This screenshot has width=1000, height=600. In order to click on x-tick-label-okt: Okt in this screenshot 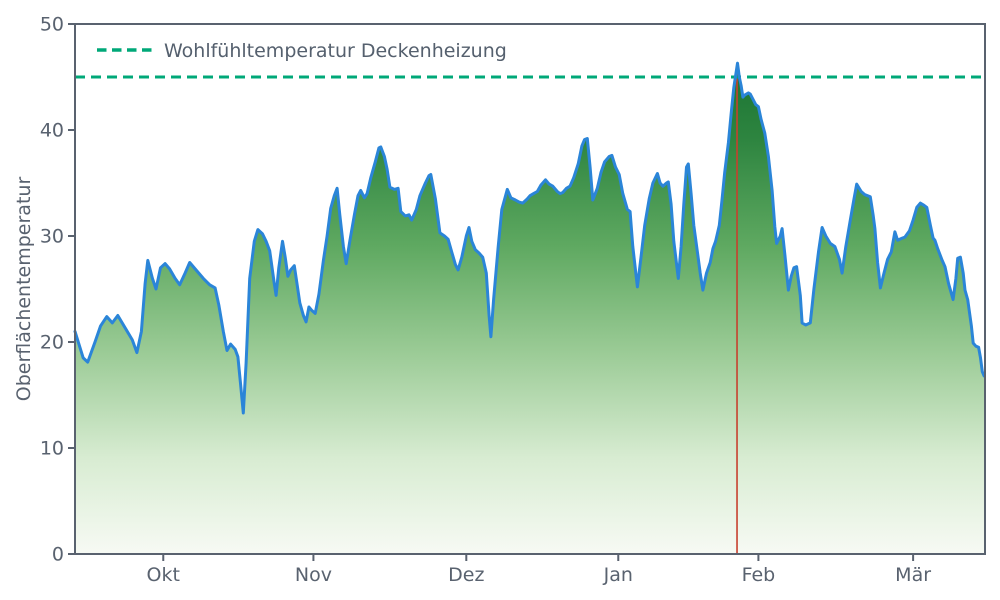, I will do `click(163, 575)`.